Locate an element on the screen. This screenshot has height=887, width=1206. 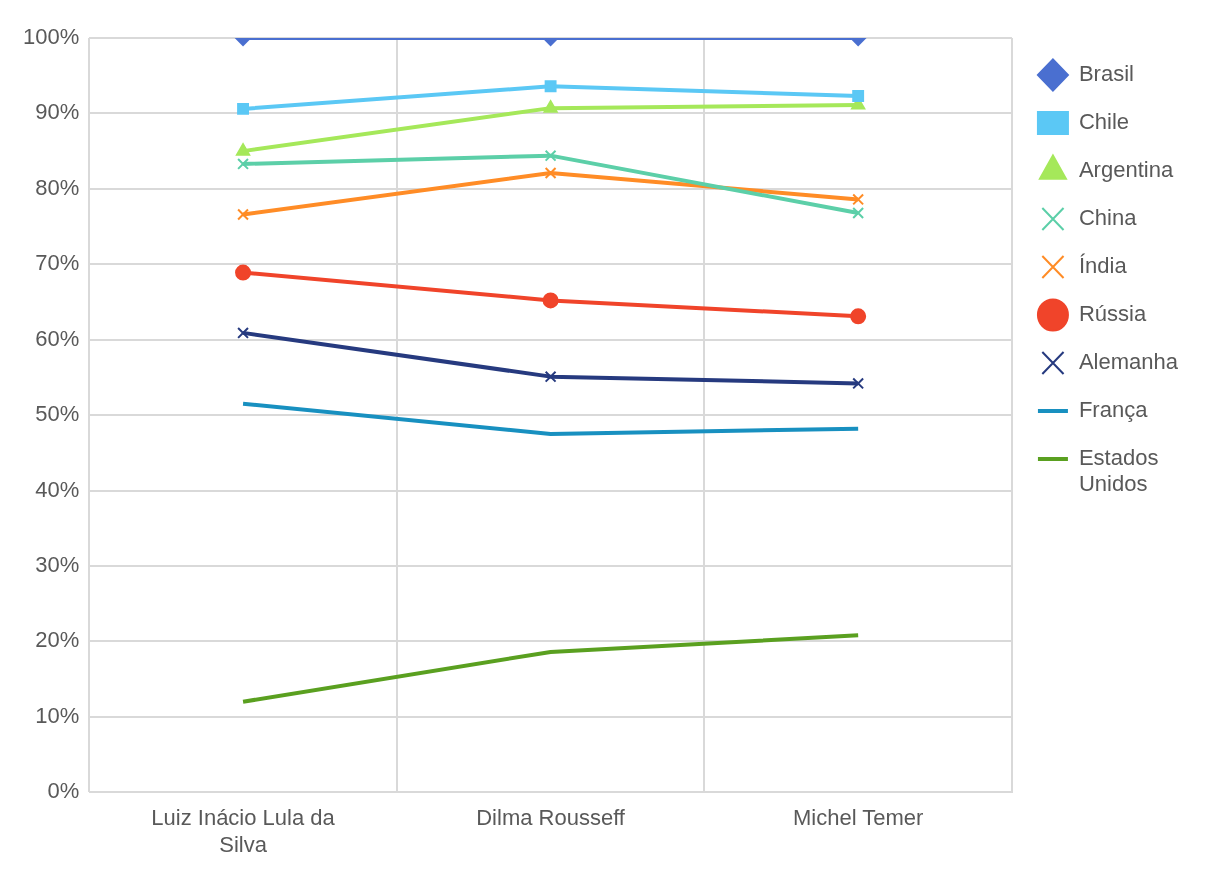
legend-label: França is located at coordinates (1113, 410).